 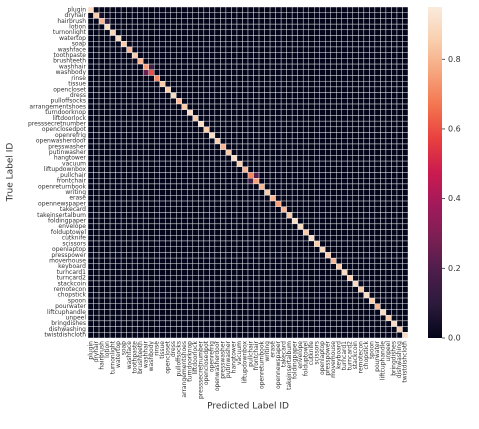 What do you see at coordinates (289, 365) in the screenshot?
I see `x-tick-label: takeinsertalbum` at bounding box center [289, 365].